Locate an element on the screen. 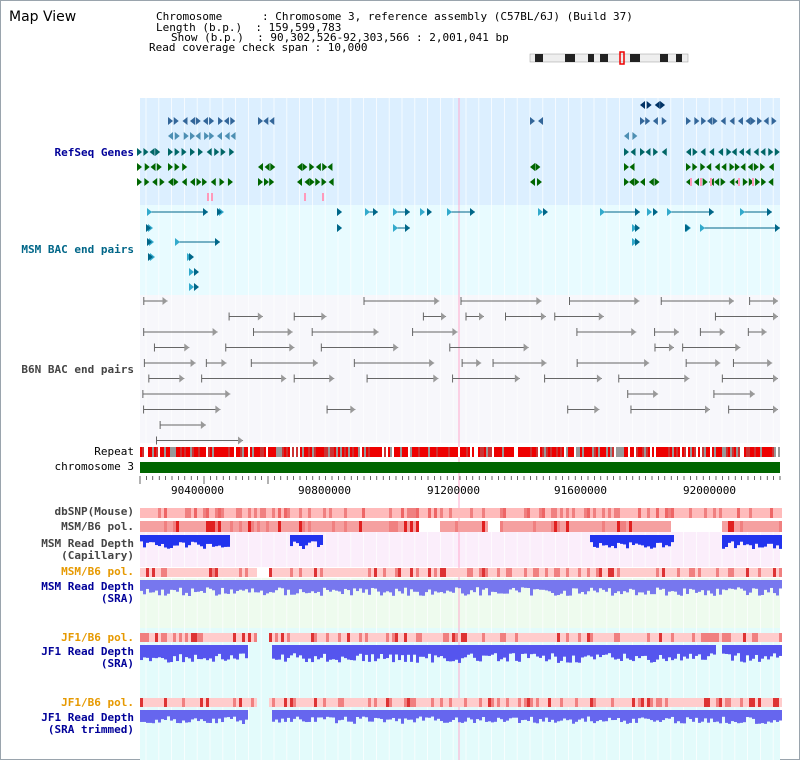  dbsnp-label: dbSNP(Mouse) is located at coordinates (94, 511).